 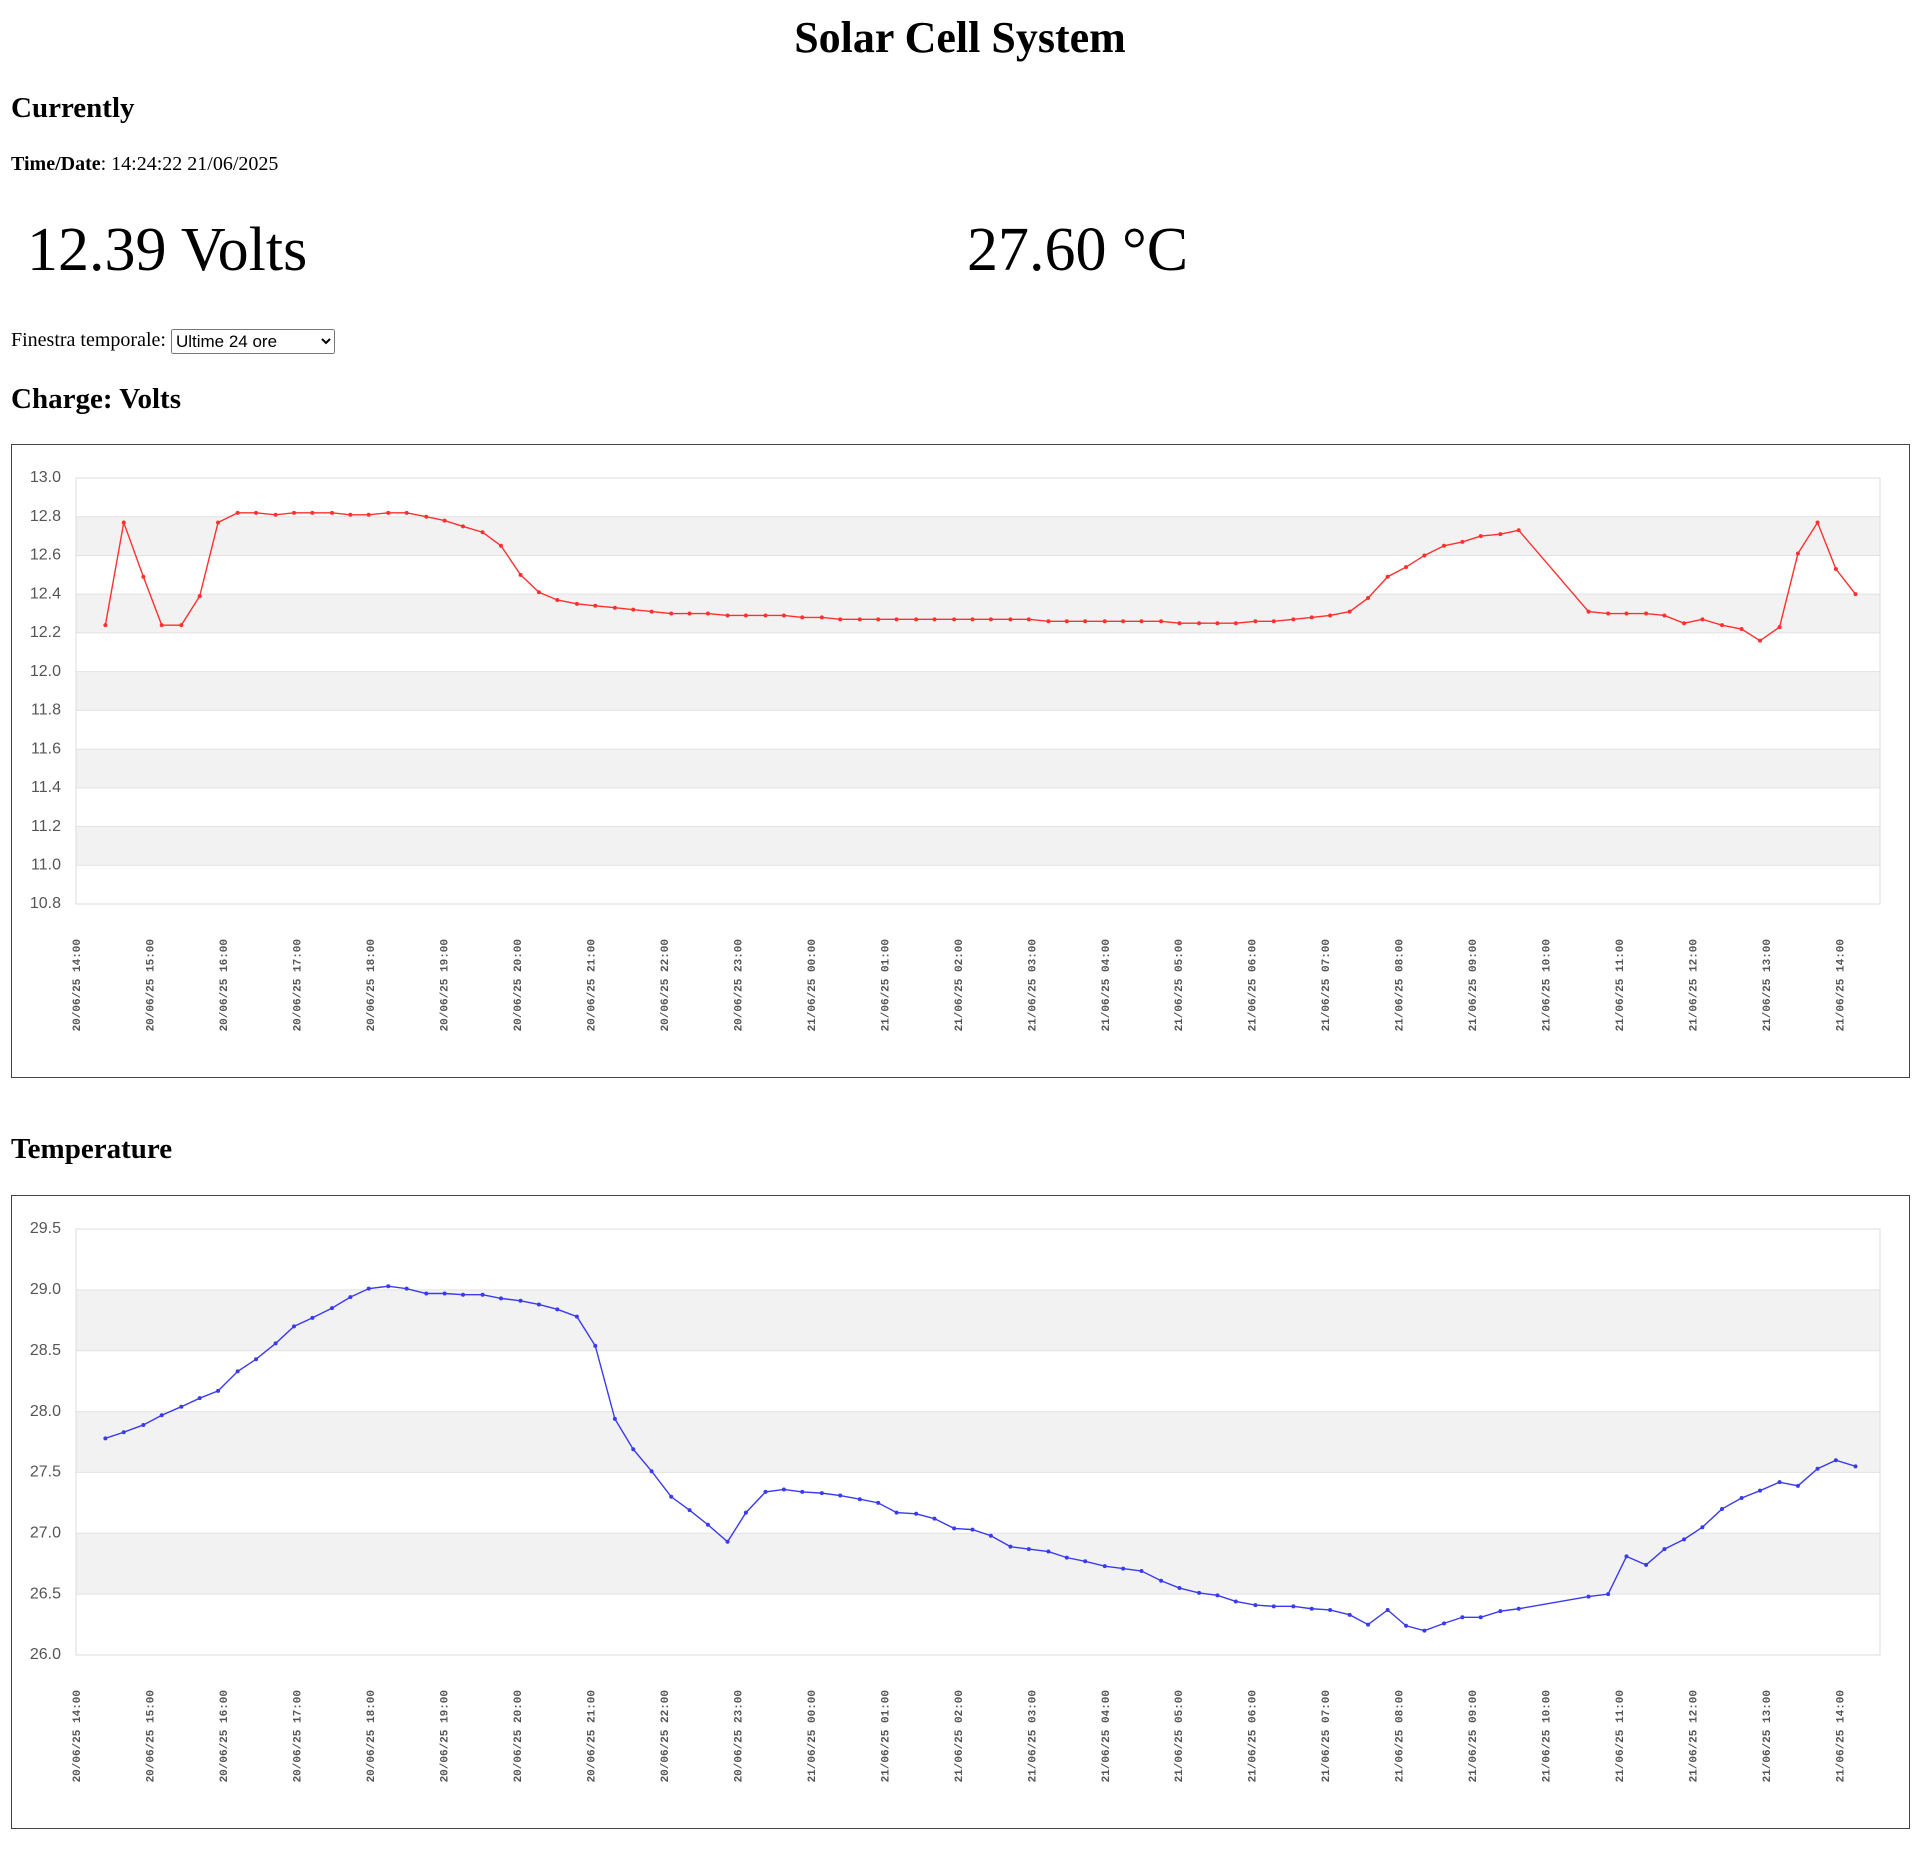 What do you see at coordinates (151, 1736) in the screenshot?
I see `x-tick-label: 20/06/25 15:00` at bounding box center [151, 1736].